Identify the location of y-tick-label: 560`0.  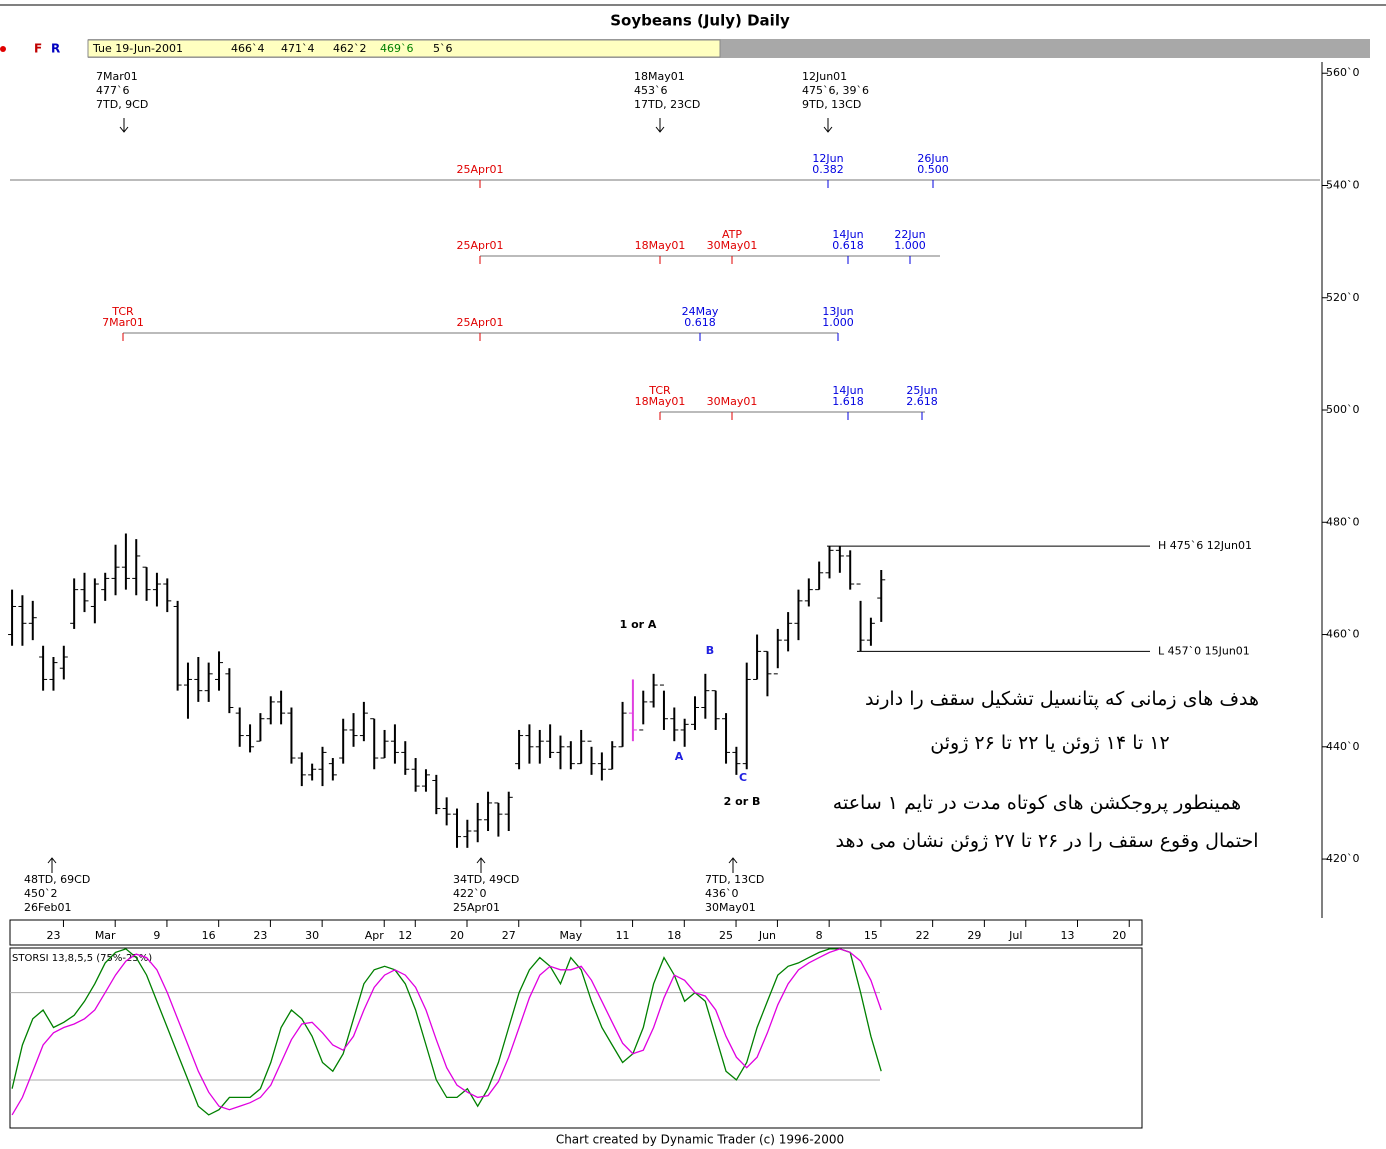
(1343, 72).